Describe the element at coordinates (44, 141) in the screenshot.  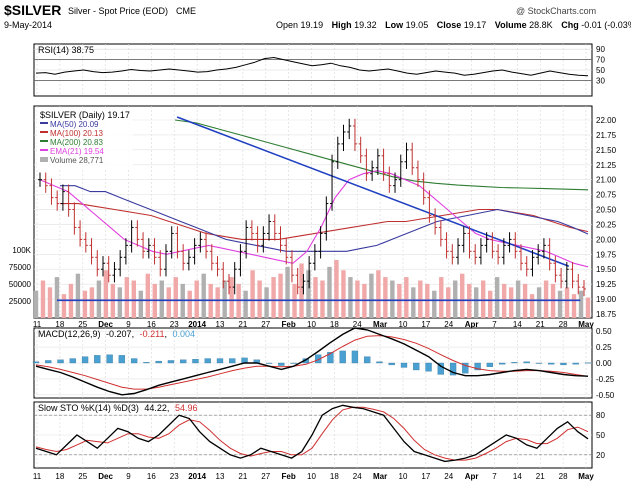
I see `ma200-swatch` at that location.